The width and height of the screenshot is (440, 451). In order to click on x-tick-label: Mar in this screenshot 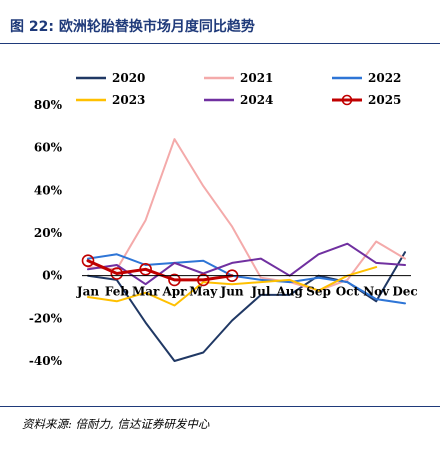, I will do `click(146, 292)`.